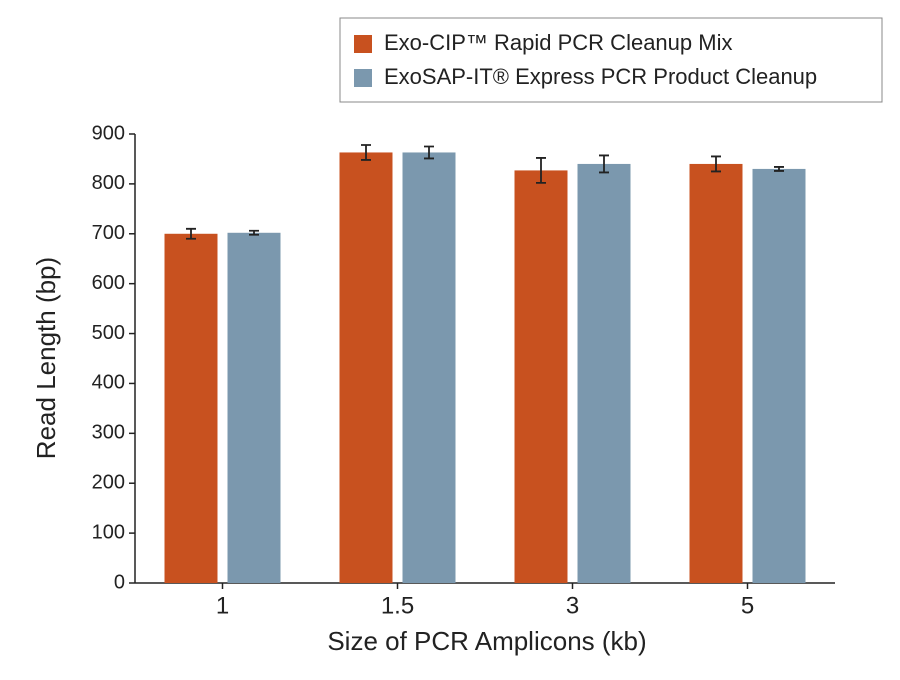 This screenshot has width=900, height=680. What do you see at coordinates (108, 433) in the screenshot?
I see `y-tick-label: 300` at bounding box center [108, 433].